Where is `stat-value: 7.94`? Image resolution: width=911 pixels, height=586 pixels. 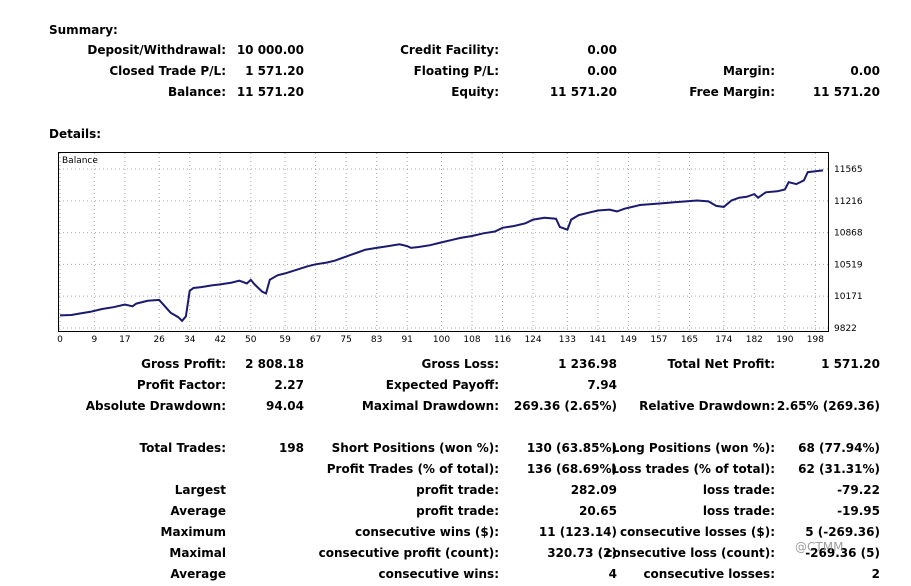 stat-value: 7.94 is located at coordinates (602, 385).